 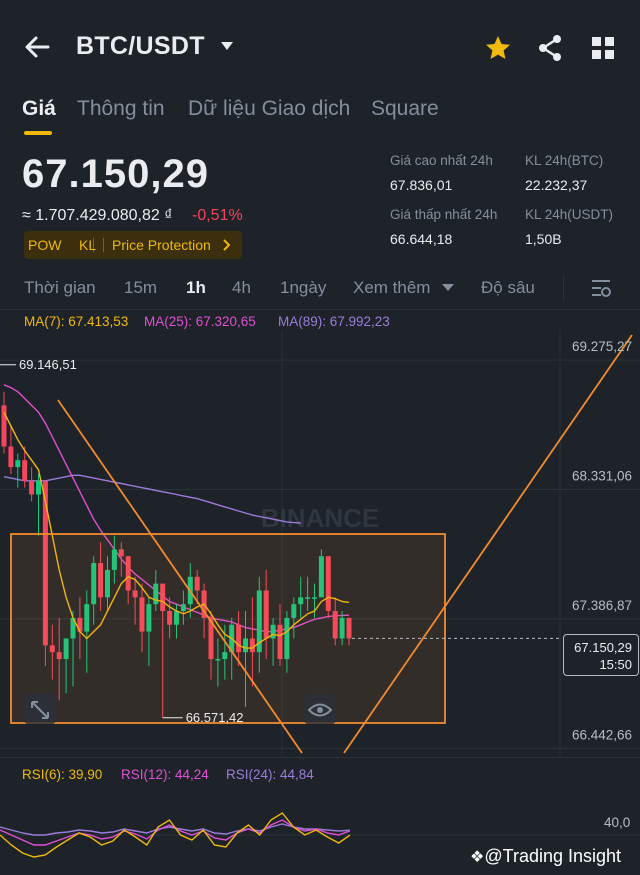 I want to click on y-axis-tick: 67.386,87, so click(x=602, y=605).